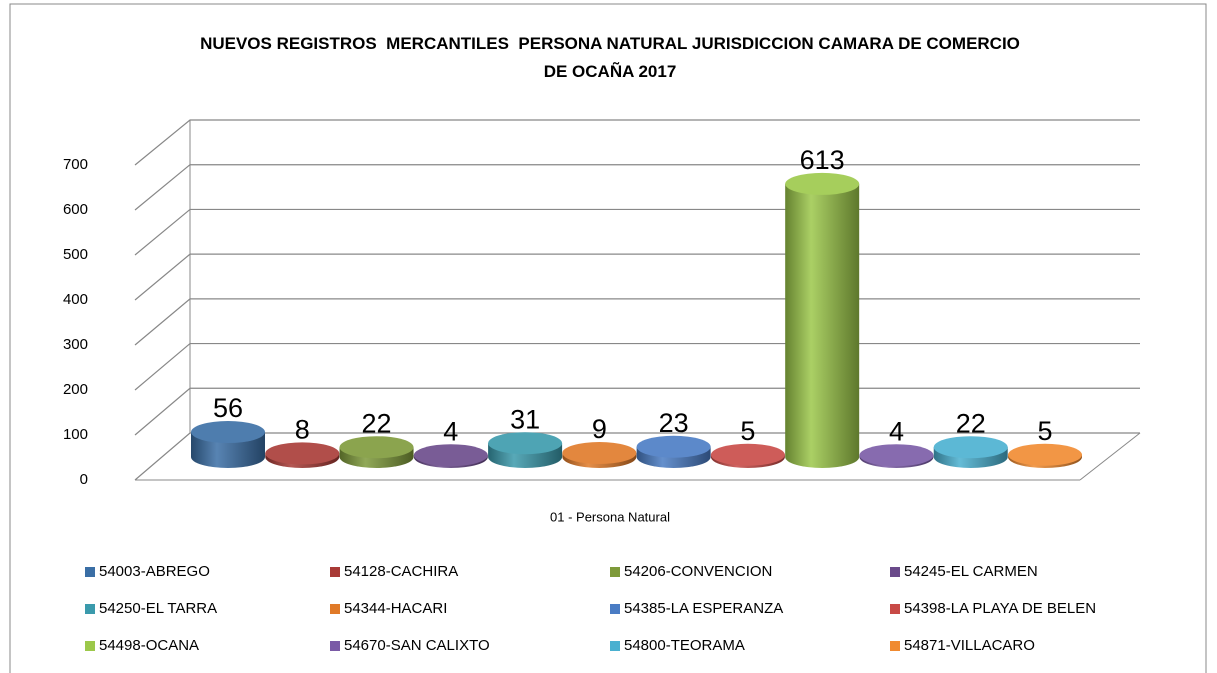 This screenshot has width=1217, height=673. Describe the element at coordinates (75, 434) in the screenshot. I see `y-tick-label: 100` at that location.